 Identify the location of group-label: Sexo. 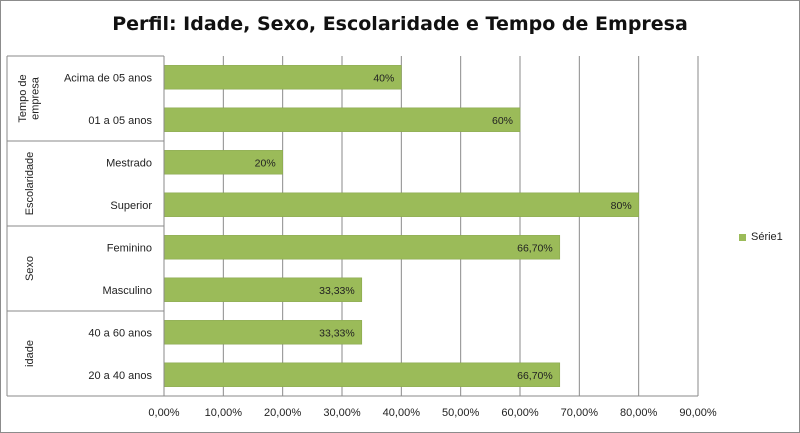
(30, 268).